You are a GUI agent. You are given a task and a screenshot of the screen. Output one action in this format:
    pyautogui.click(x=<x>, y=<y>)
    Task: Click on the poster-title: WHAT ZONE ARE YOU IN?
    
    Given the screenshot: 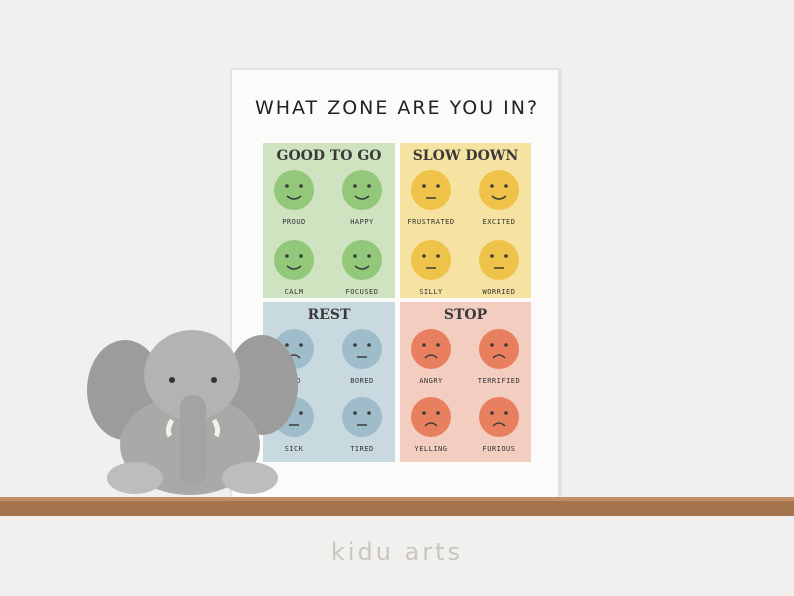 What is the action you would take?
    pyautogui.click(x=397, y=108)
    